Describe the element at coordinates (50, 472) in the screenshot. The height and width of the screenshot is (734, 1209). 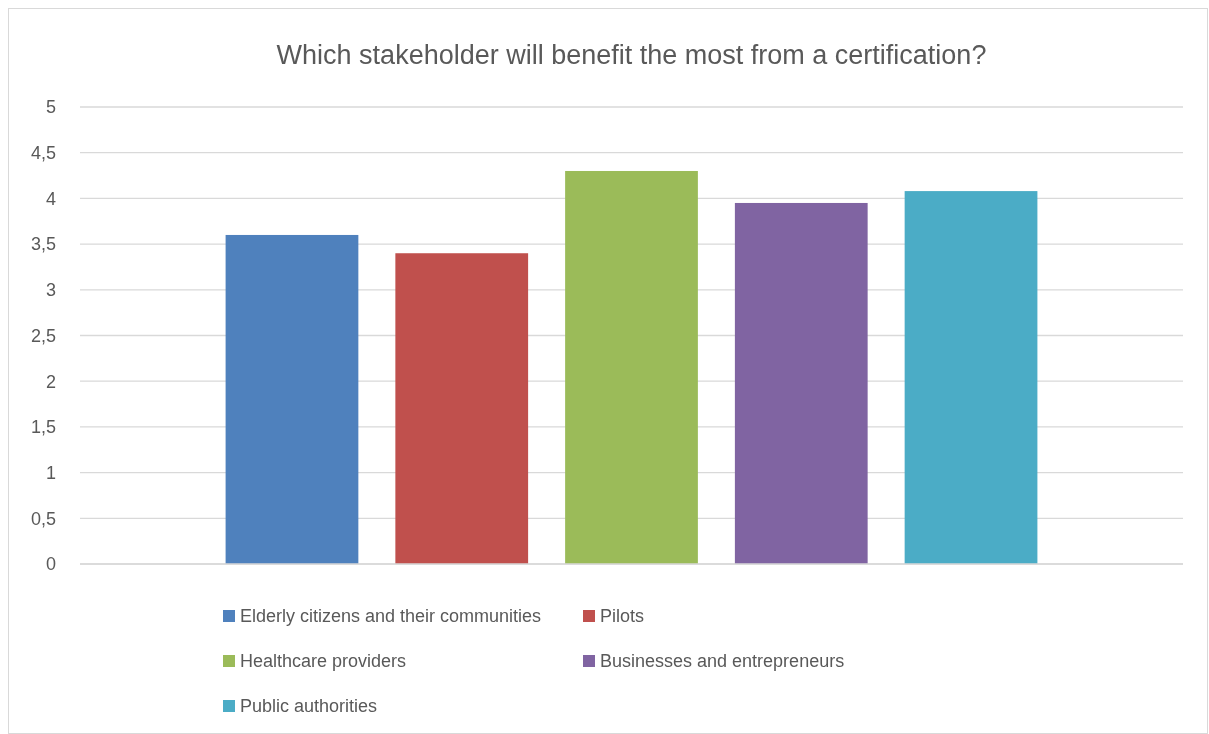
I see `y-tick-label: 1` at that location.